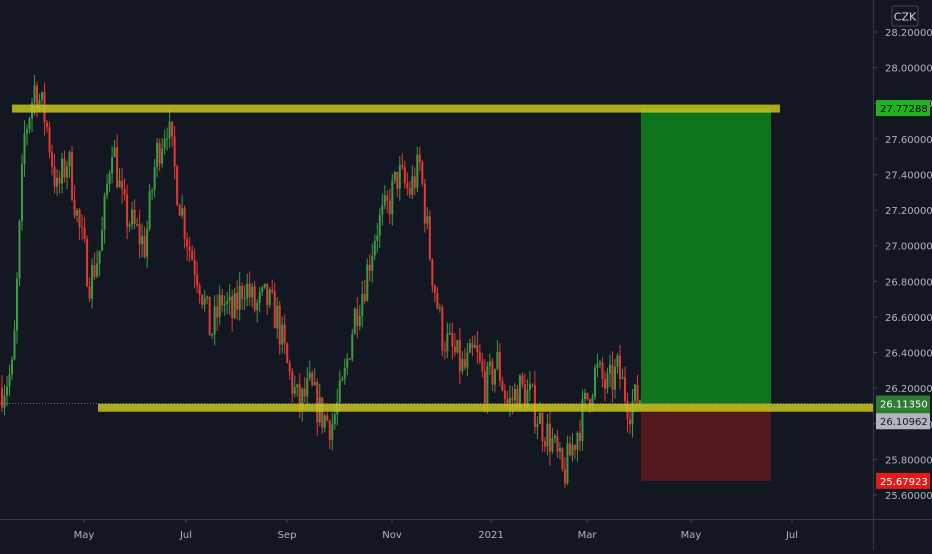 The width and height of the screenshot is (932, 554). I want to click on currency-badge: CZK, so click(905, 16).